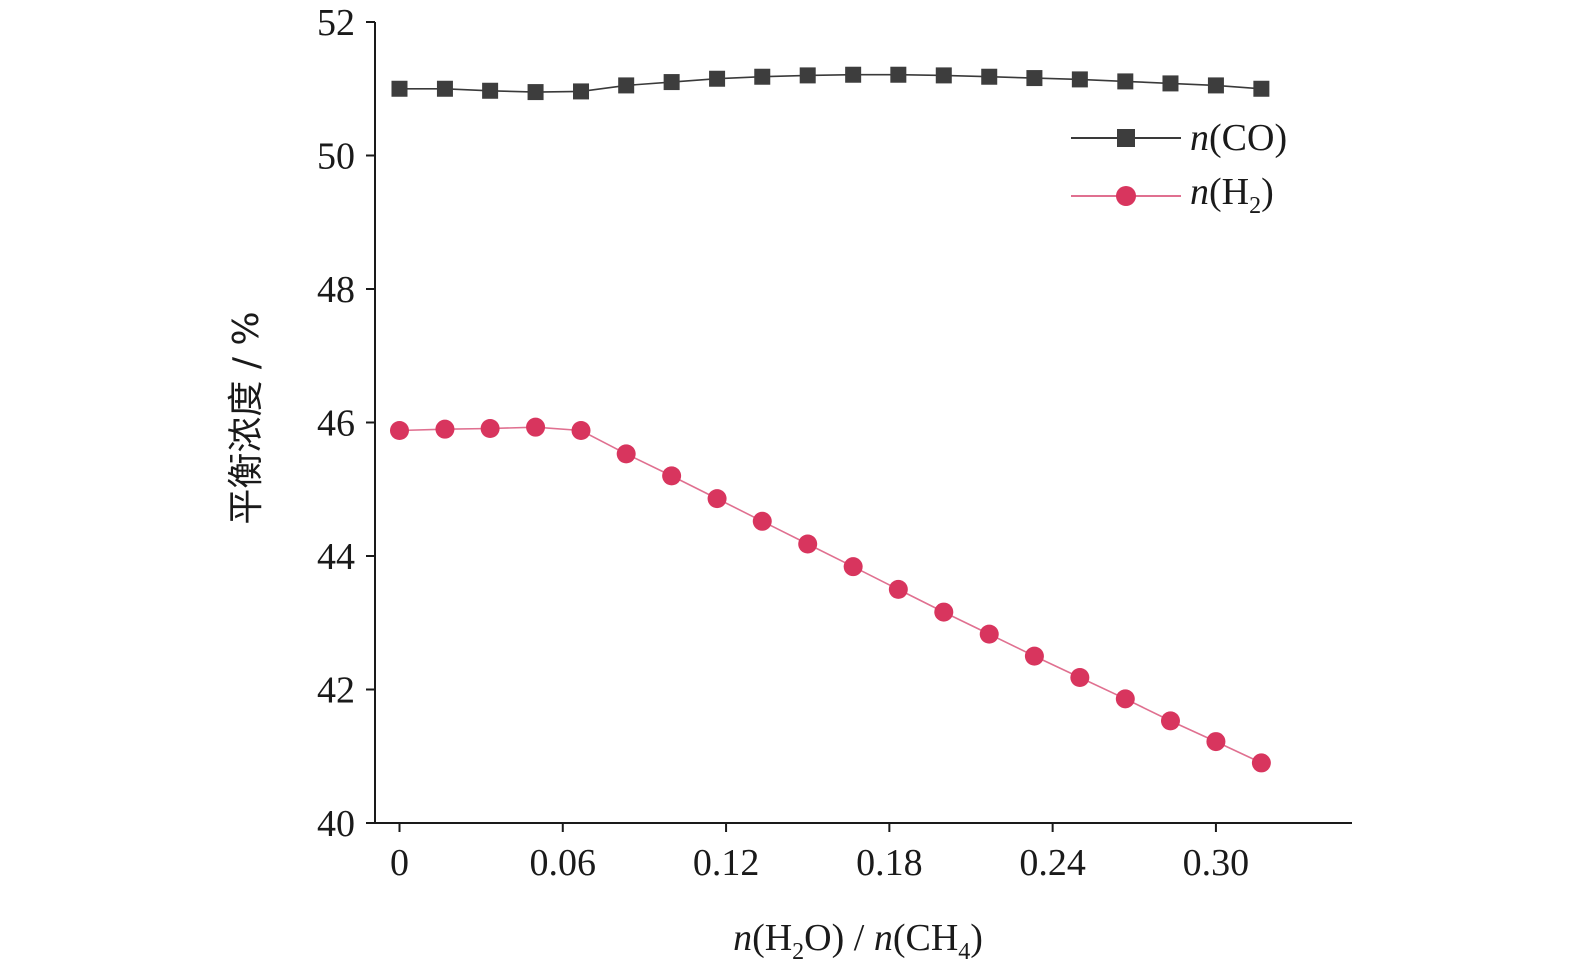  What do you see at coordinates (336, 23) in the screenshot?
I see `y-tick-label: 52` at bounding box center [336, 23].